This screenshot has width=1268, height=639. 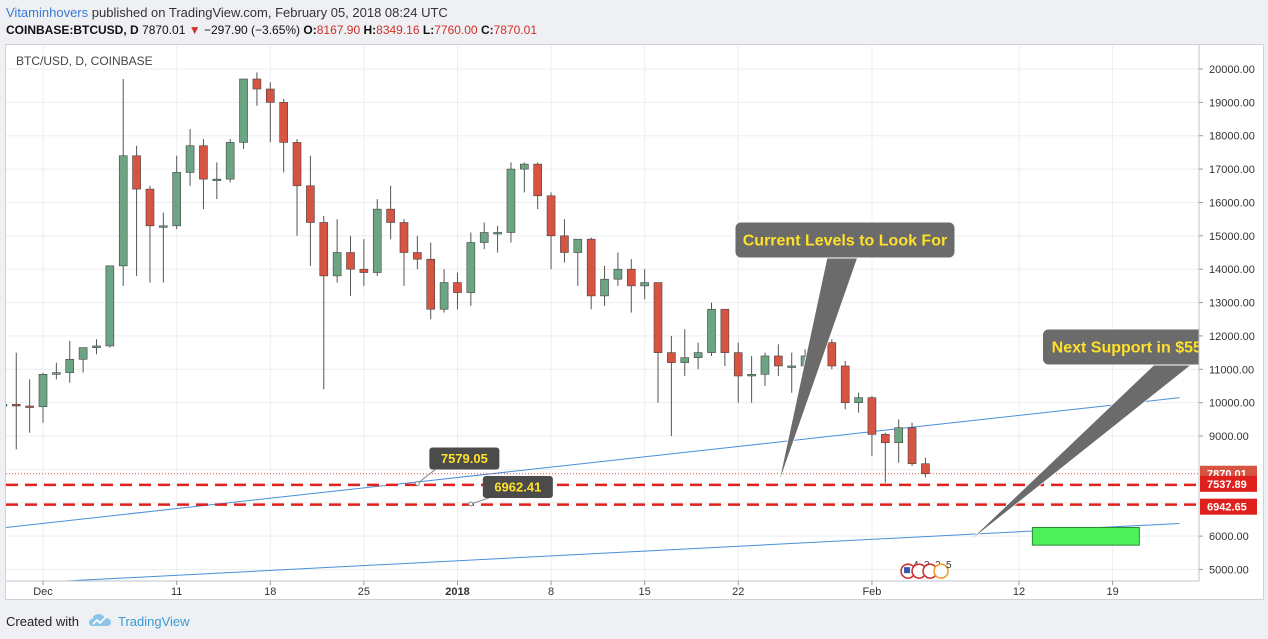 I want to click on low-label: L:, so click(x=428, y=30).